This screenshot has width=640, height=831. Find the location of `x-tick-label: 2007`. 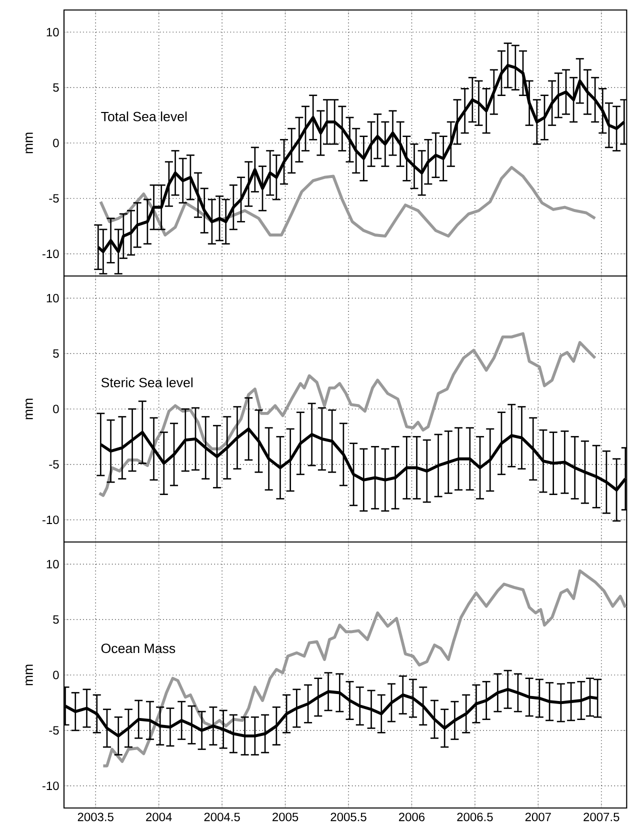

x-tick-label: 2007 is located at coordinates (538, 817).